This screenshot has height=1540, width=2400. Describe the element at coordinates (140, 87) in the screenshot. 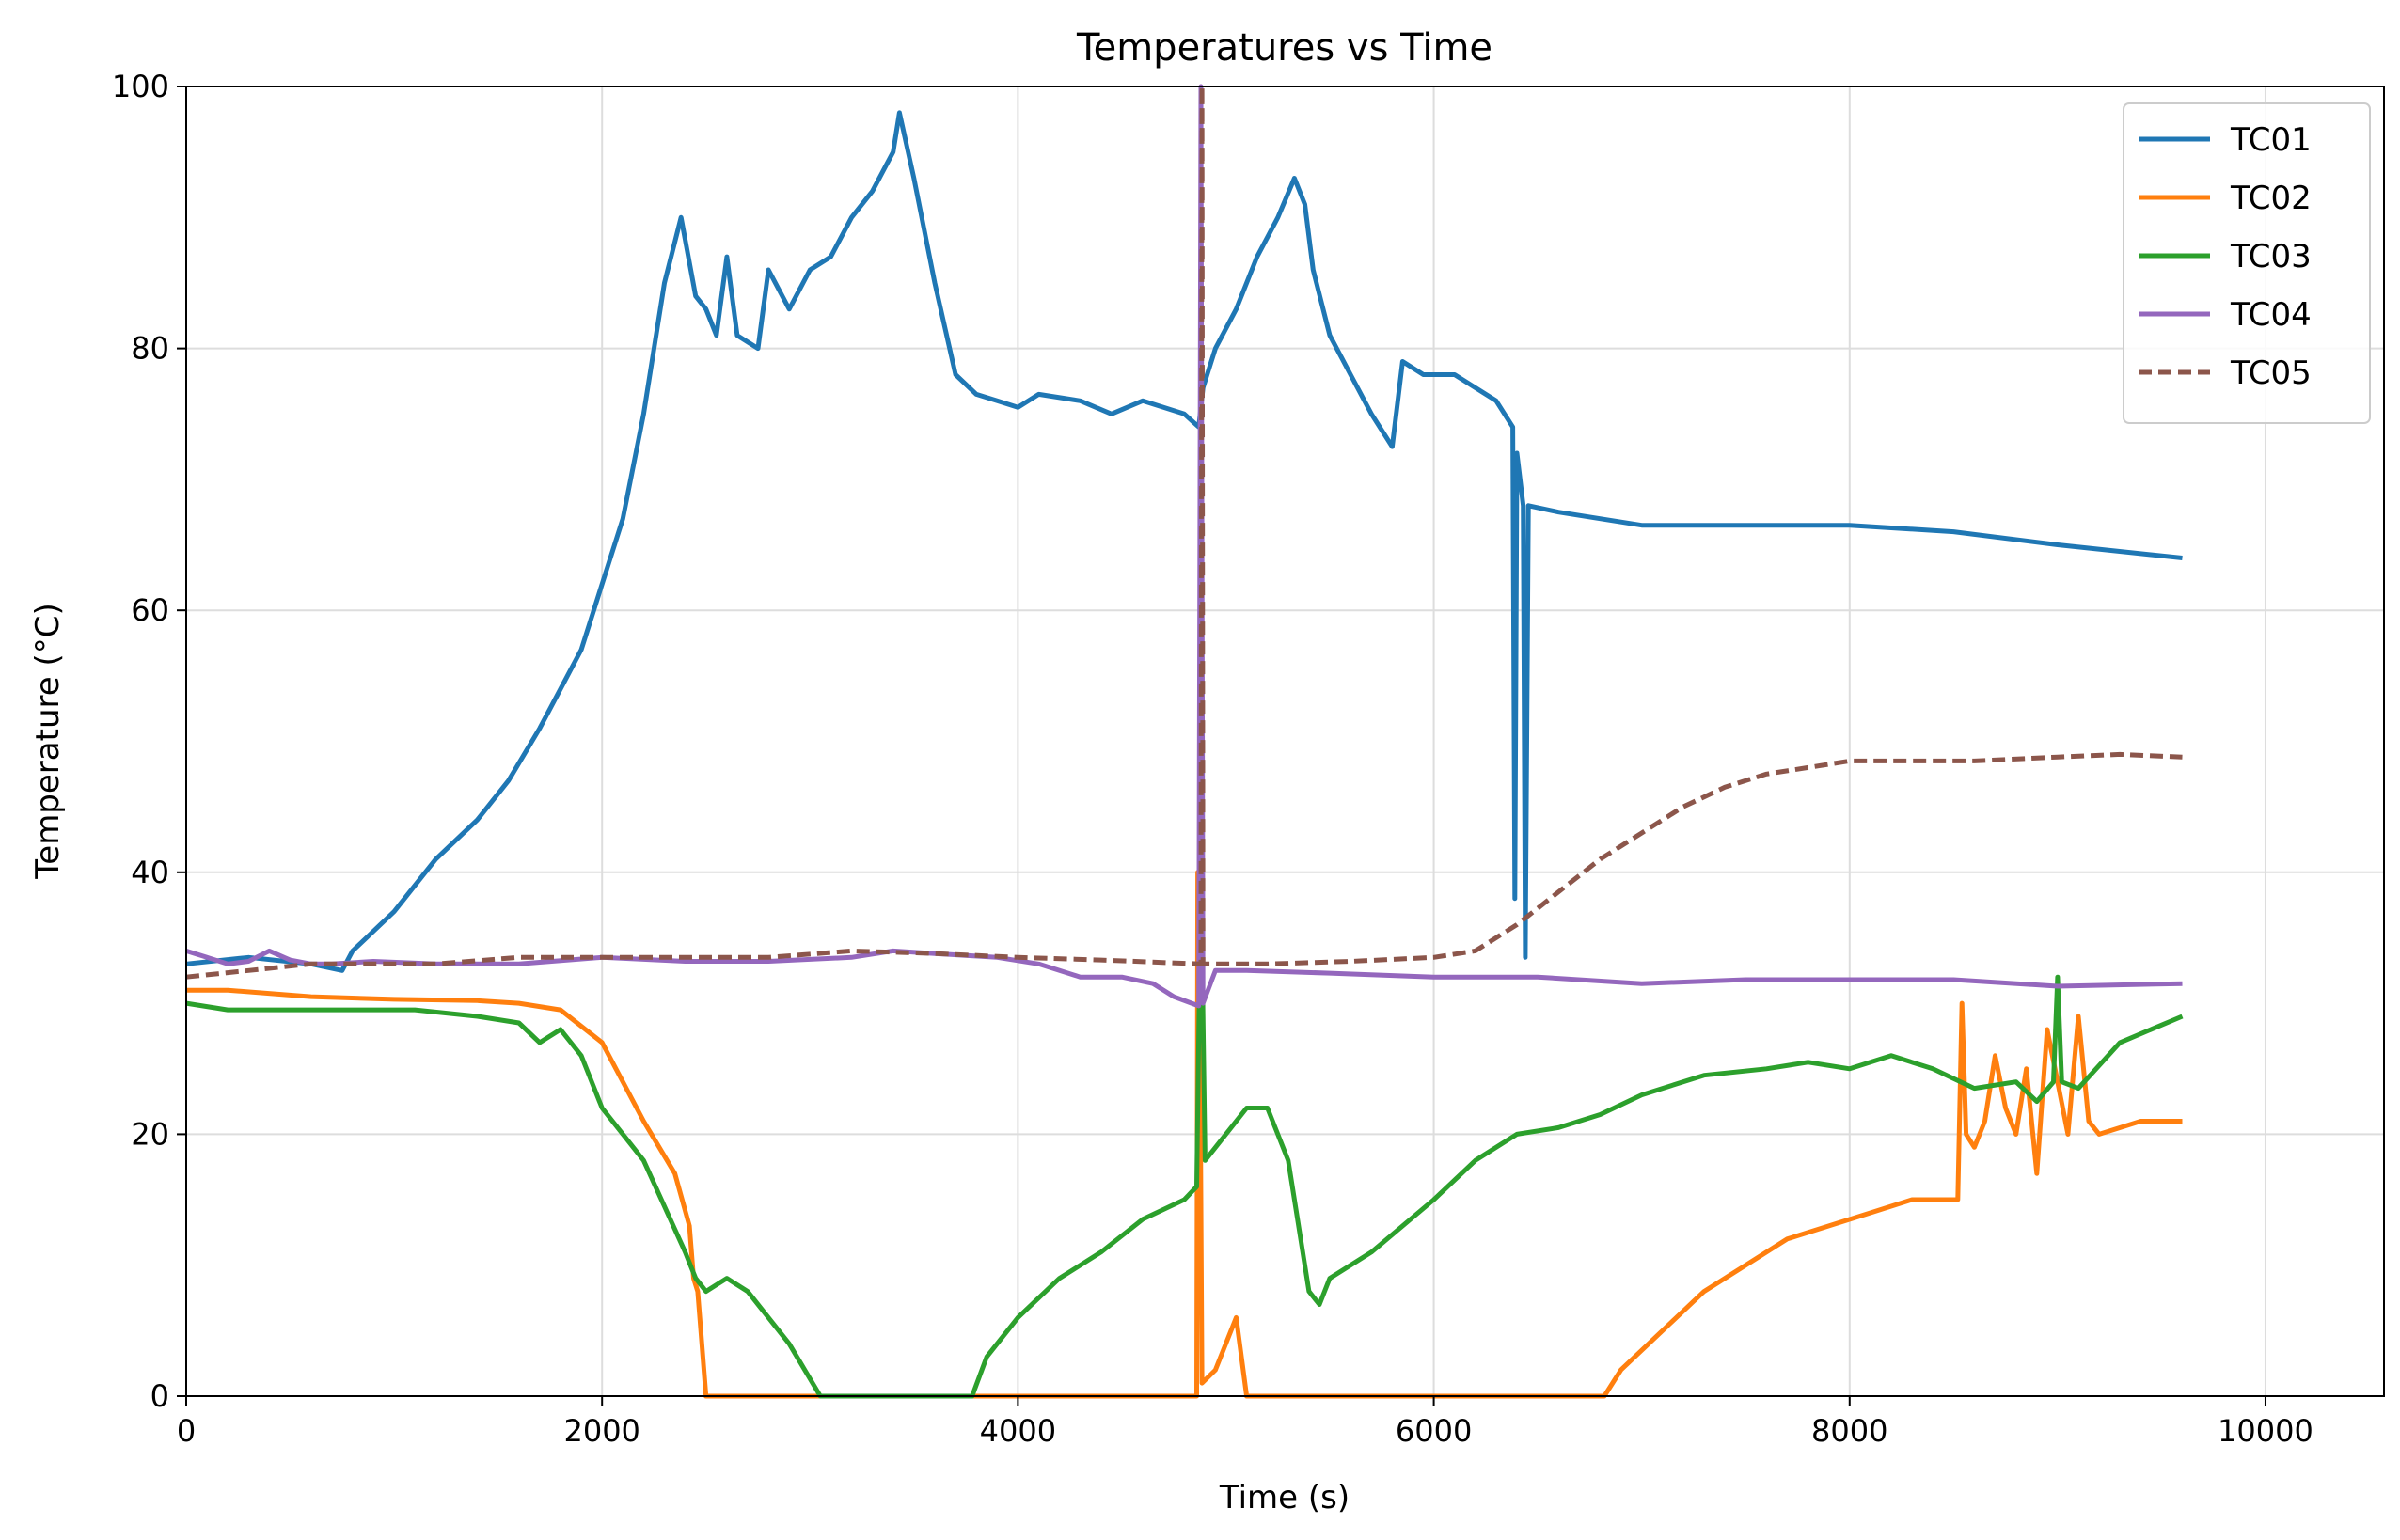

I see `y-tick-label: 100` at that location.